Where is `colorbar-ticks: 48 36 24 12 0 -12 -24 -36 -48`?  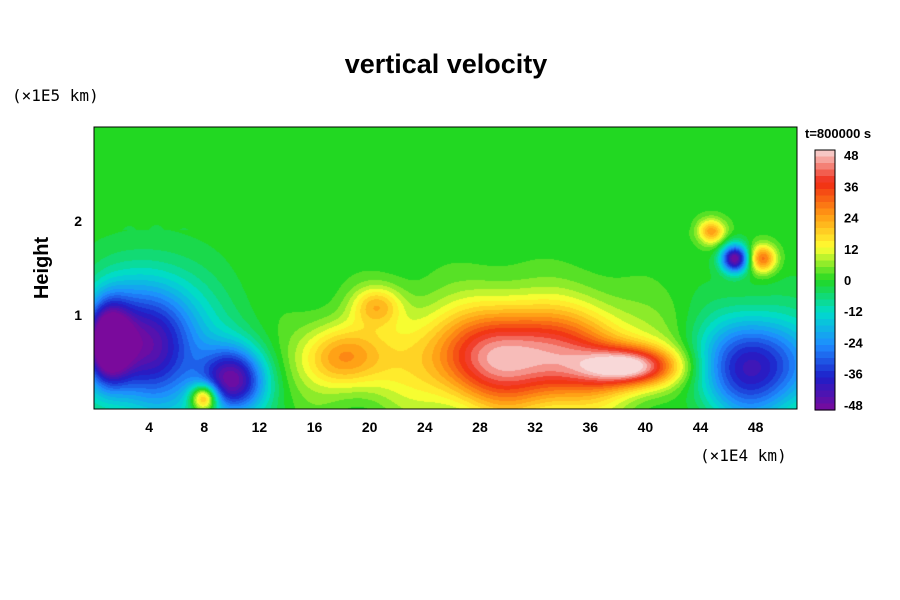 colorbar-ticks: 48 36 24 12 0 -12 -24 -36 -48 is located at coordinates (854, 280).